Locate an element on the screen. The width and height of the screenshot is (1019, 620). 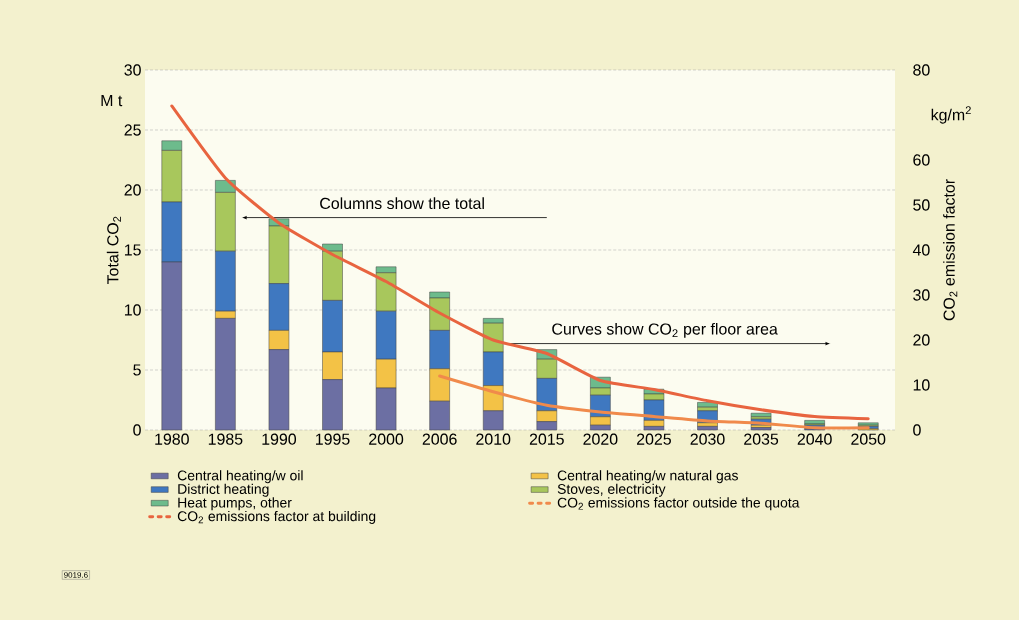
text: M t is located at coordinates (112, 101).